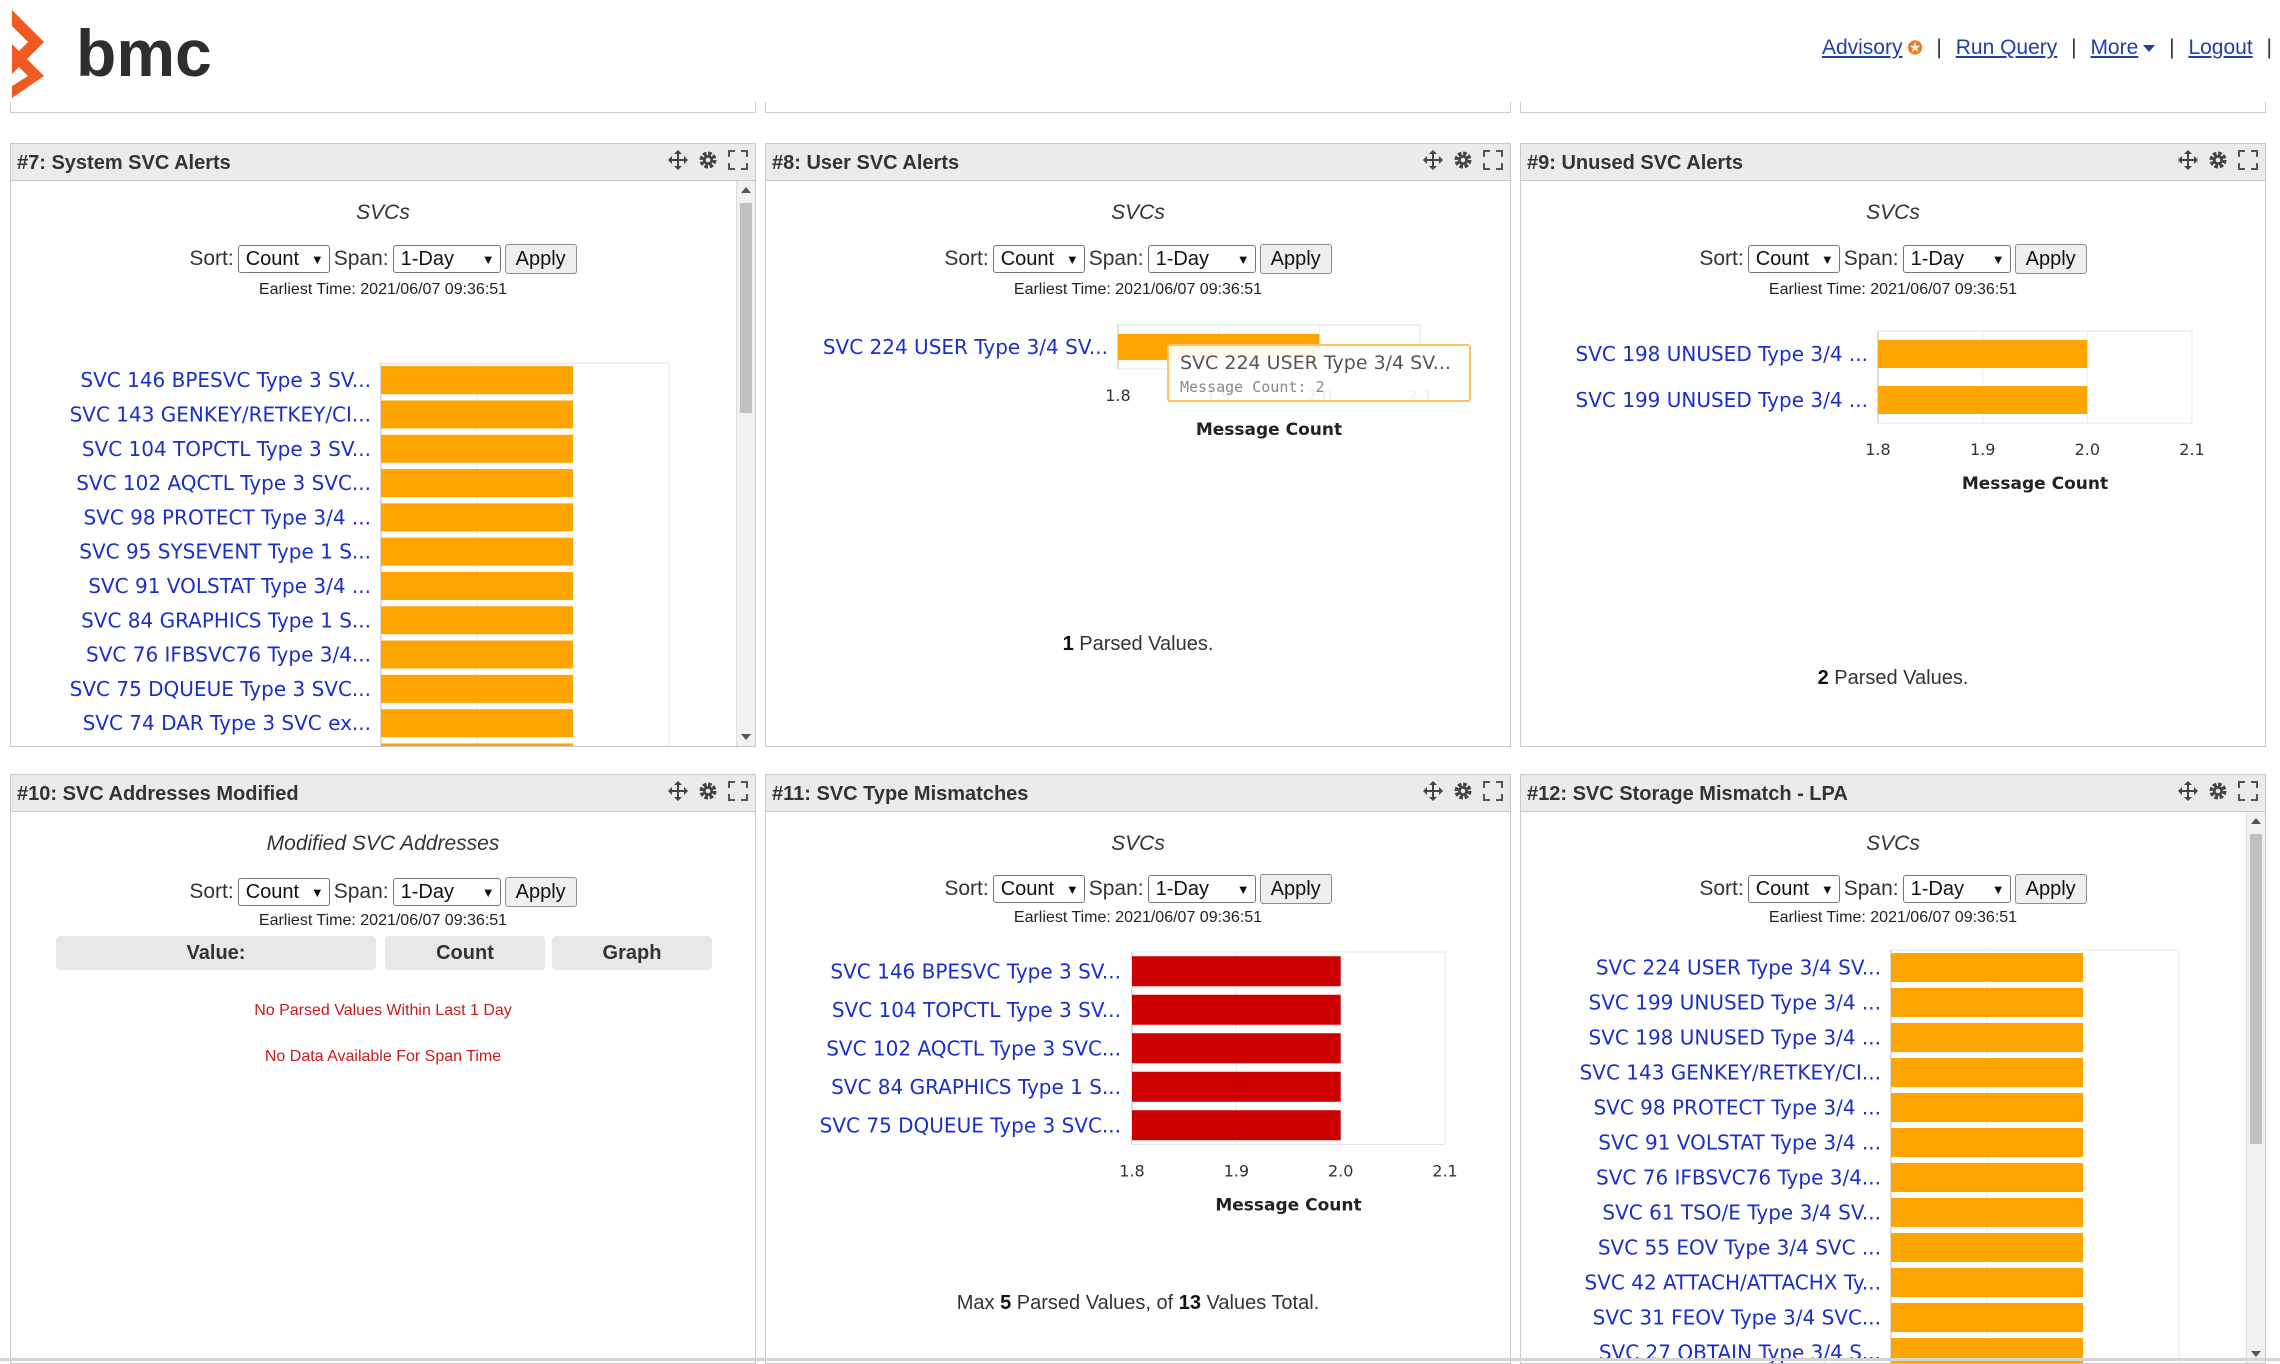 The height and width of the screenshot is (1364, 2280). Describe the element at coordinates (216, 953) in the screenshot. I see `column-header-value: Value:` at that location.